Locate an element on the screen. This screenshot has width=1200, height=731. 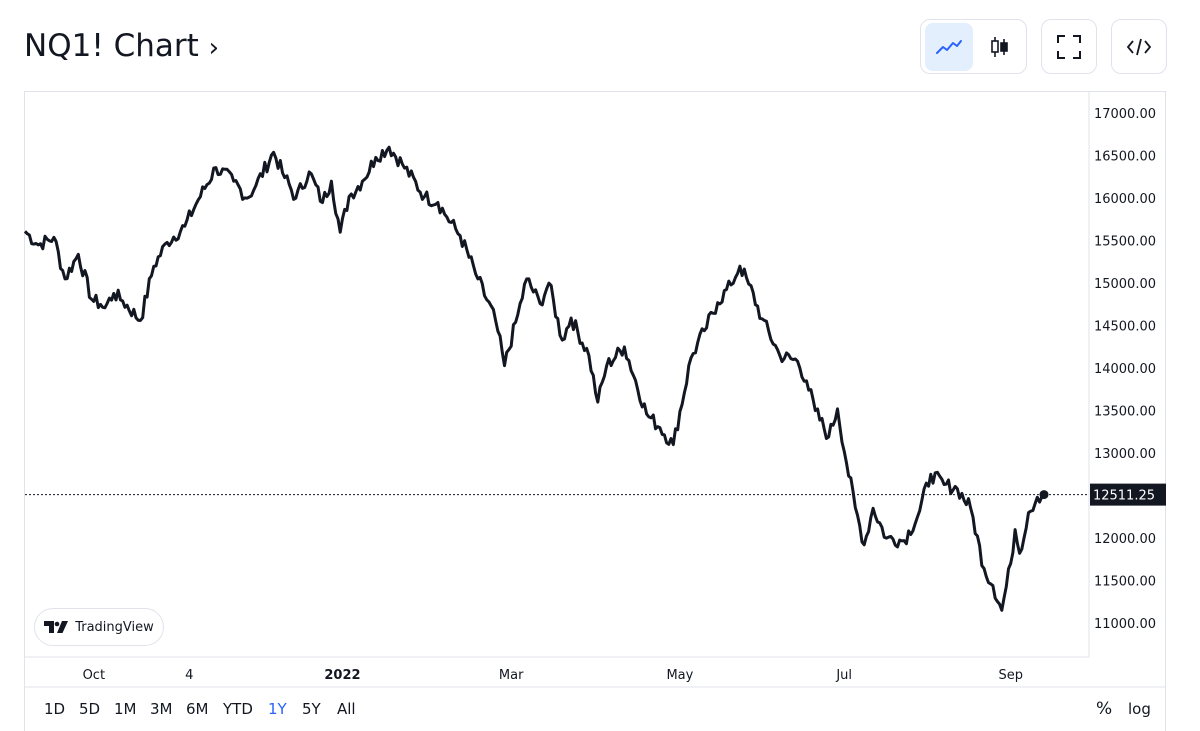
fullscreen-button is located at coordinates (1069, 46).